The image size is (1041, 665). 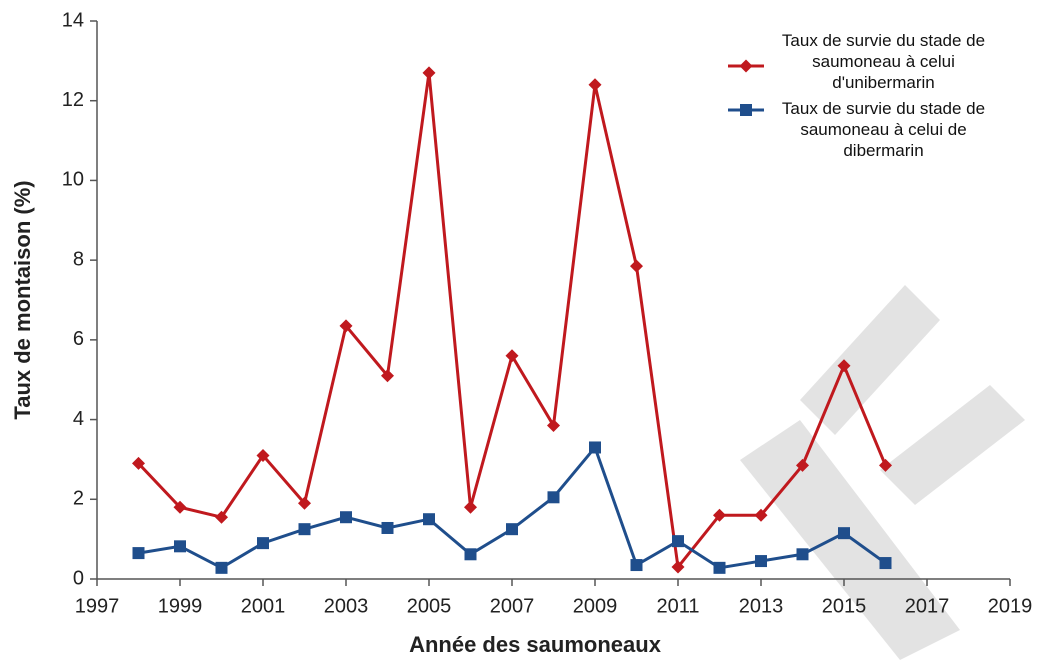 What do you see at coordinates (429, 606) in the screenshot?
I see `x-tick-label: 2005` at bounding box center [429, 606].